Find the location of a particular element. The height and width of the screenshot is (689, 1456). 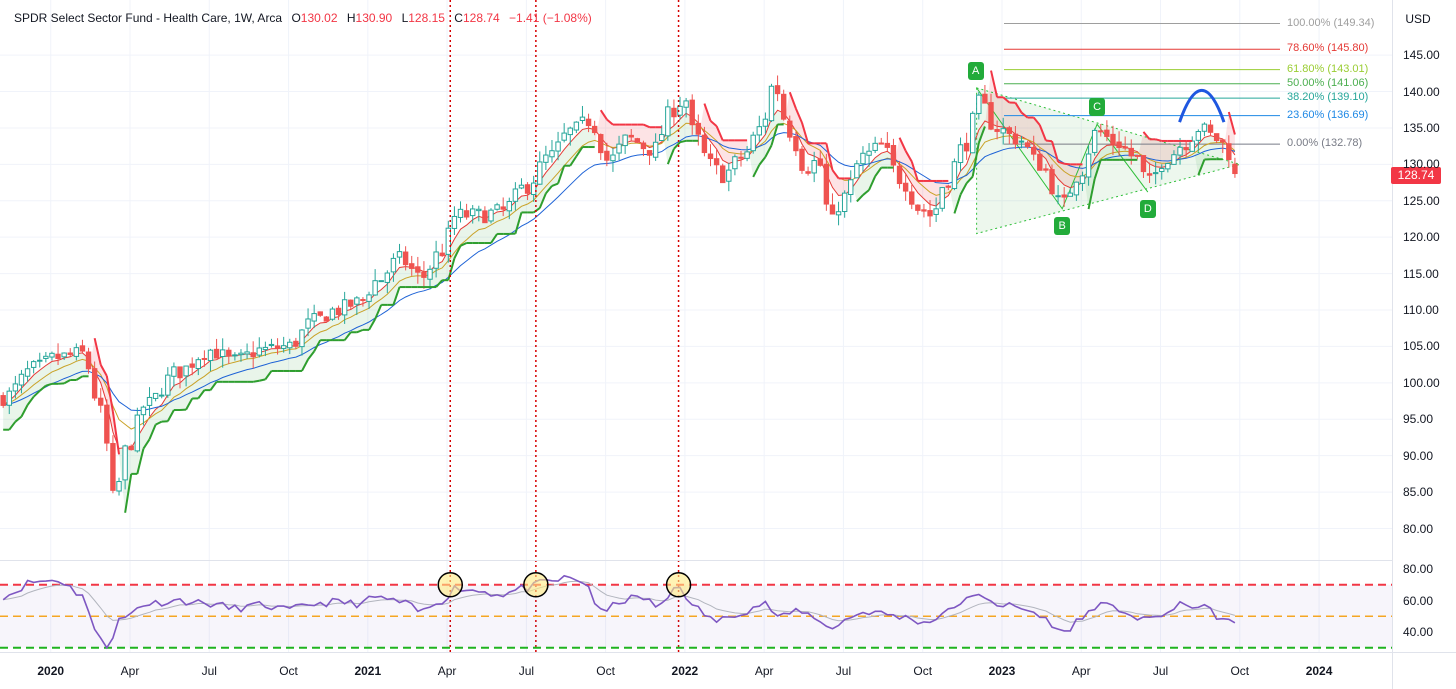

currency-button: USD is located at coordinates (1418, 19).